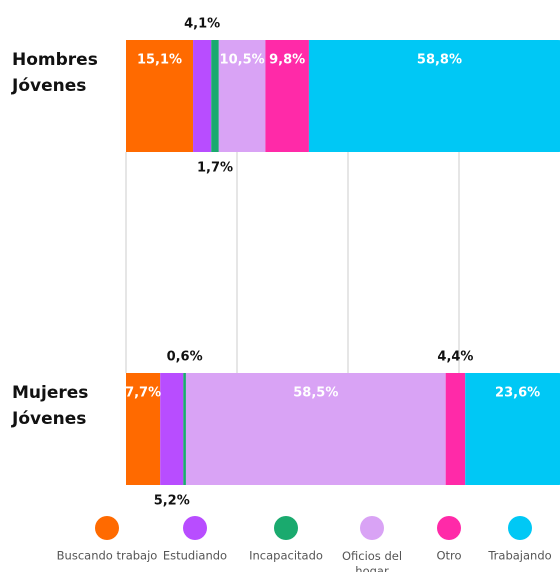  What do you see at coordinates (517, 393) in the screenshot?
I see `value-label: 23,6%` at bounding box center [517, 393].